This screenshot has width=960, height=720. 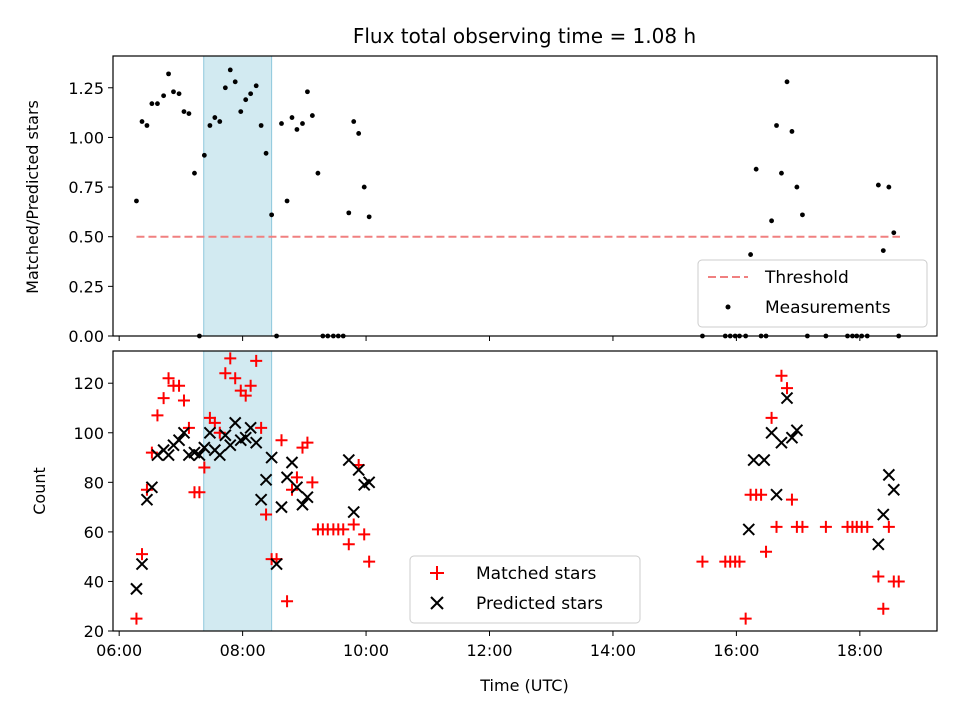 I want to click on top-y-tick-label: 0.25, so click(x=86, y=286).